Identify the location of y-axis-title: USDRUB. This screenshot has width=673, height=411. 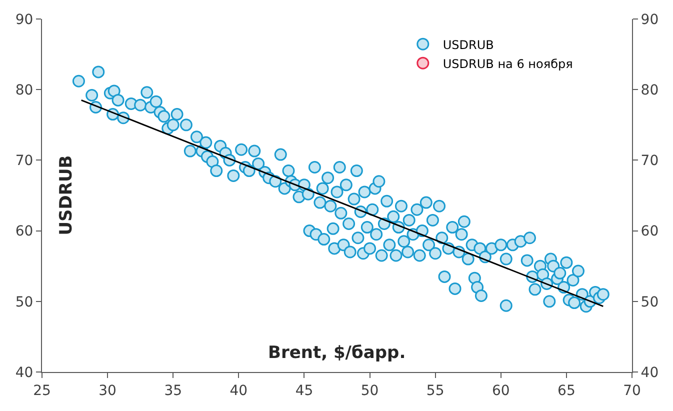
(66, 195).